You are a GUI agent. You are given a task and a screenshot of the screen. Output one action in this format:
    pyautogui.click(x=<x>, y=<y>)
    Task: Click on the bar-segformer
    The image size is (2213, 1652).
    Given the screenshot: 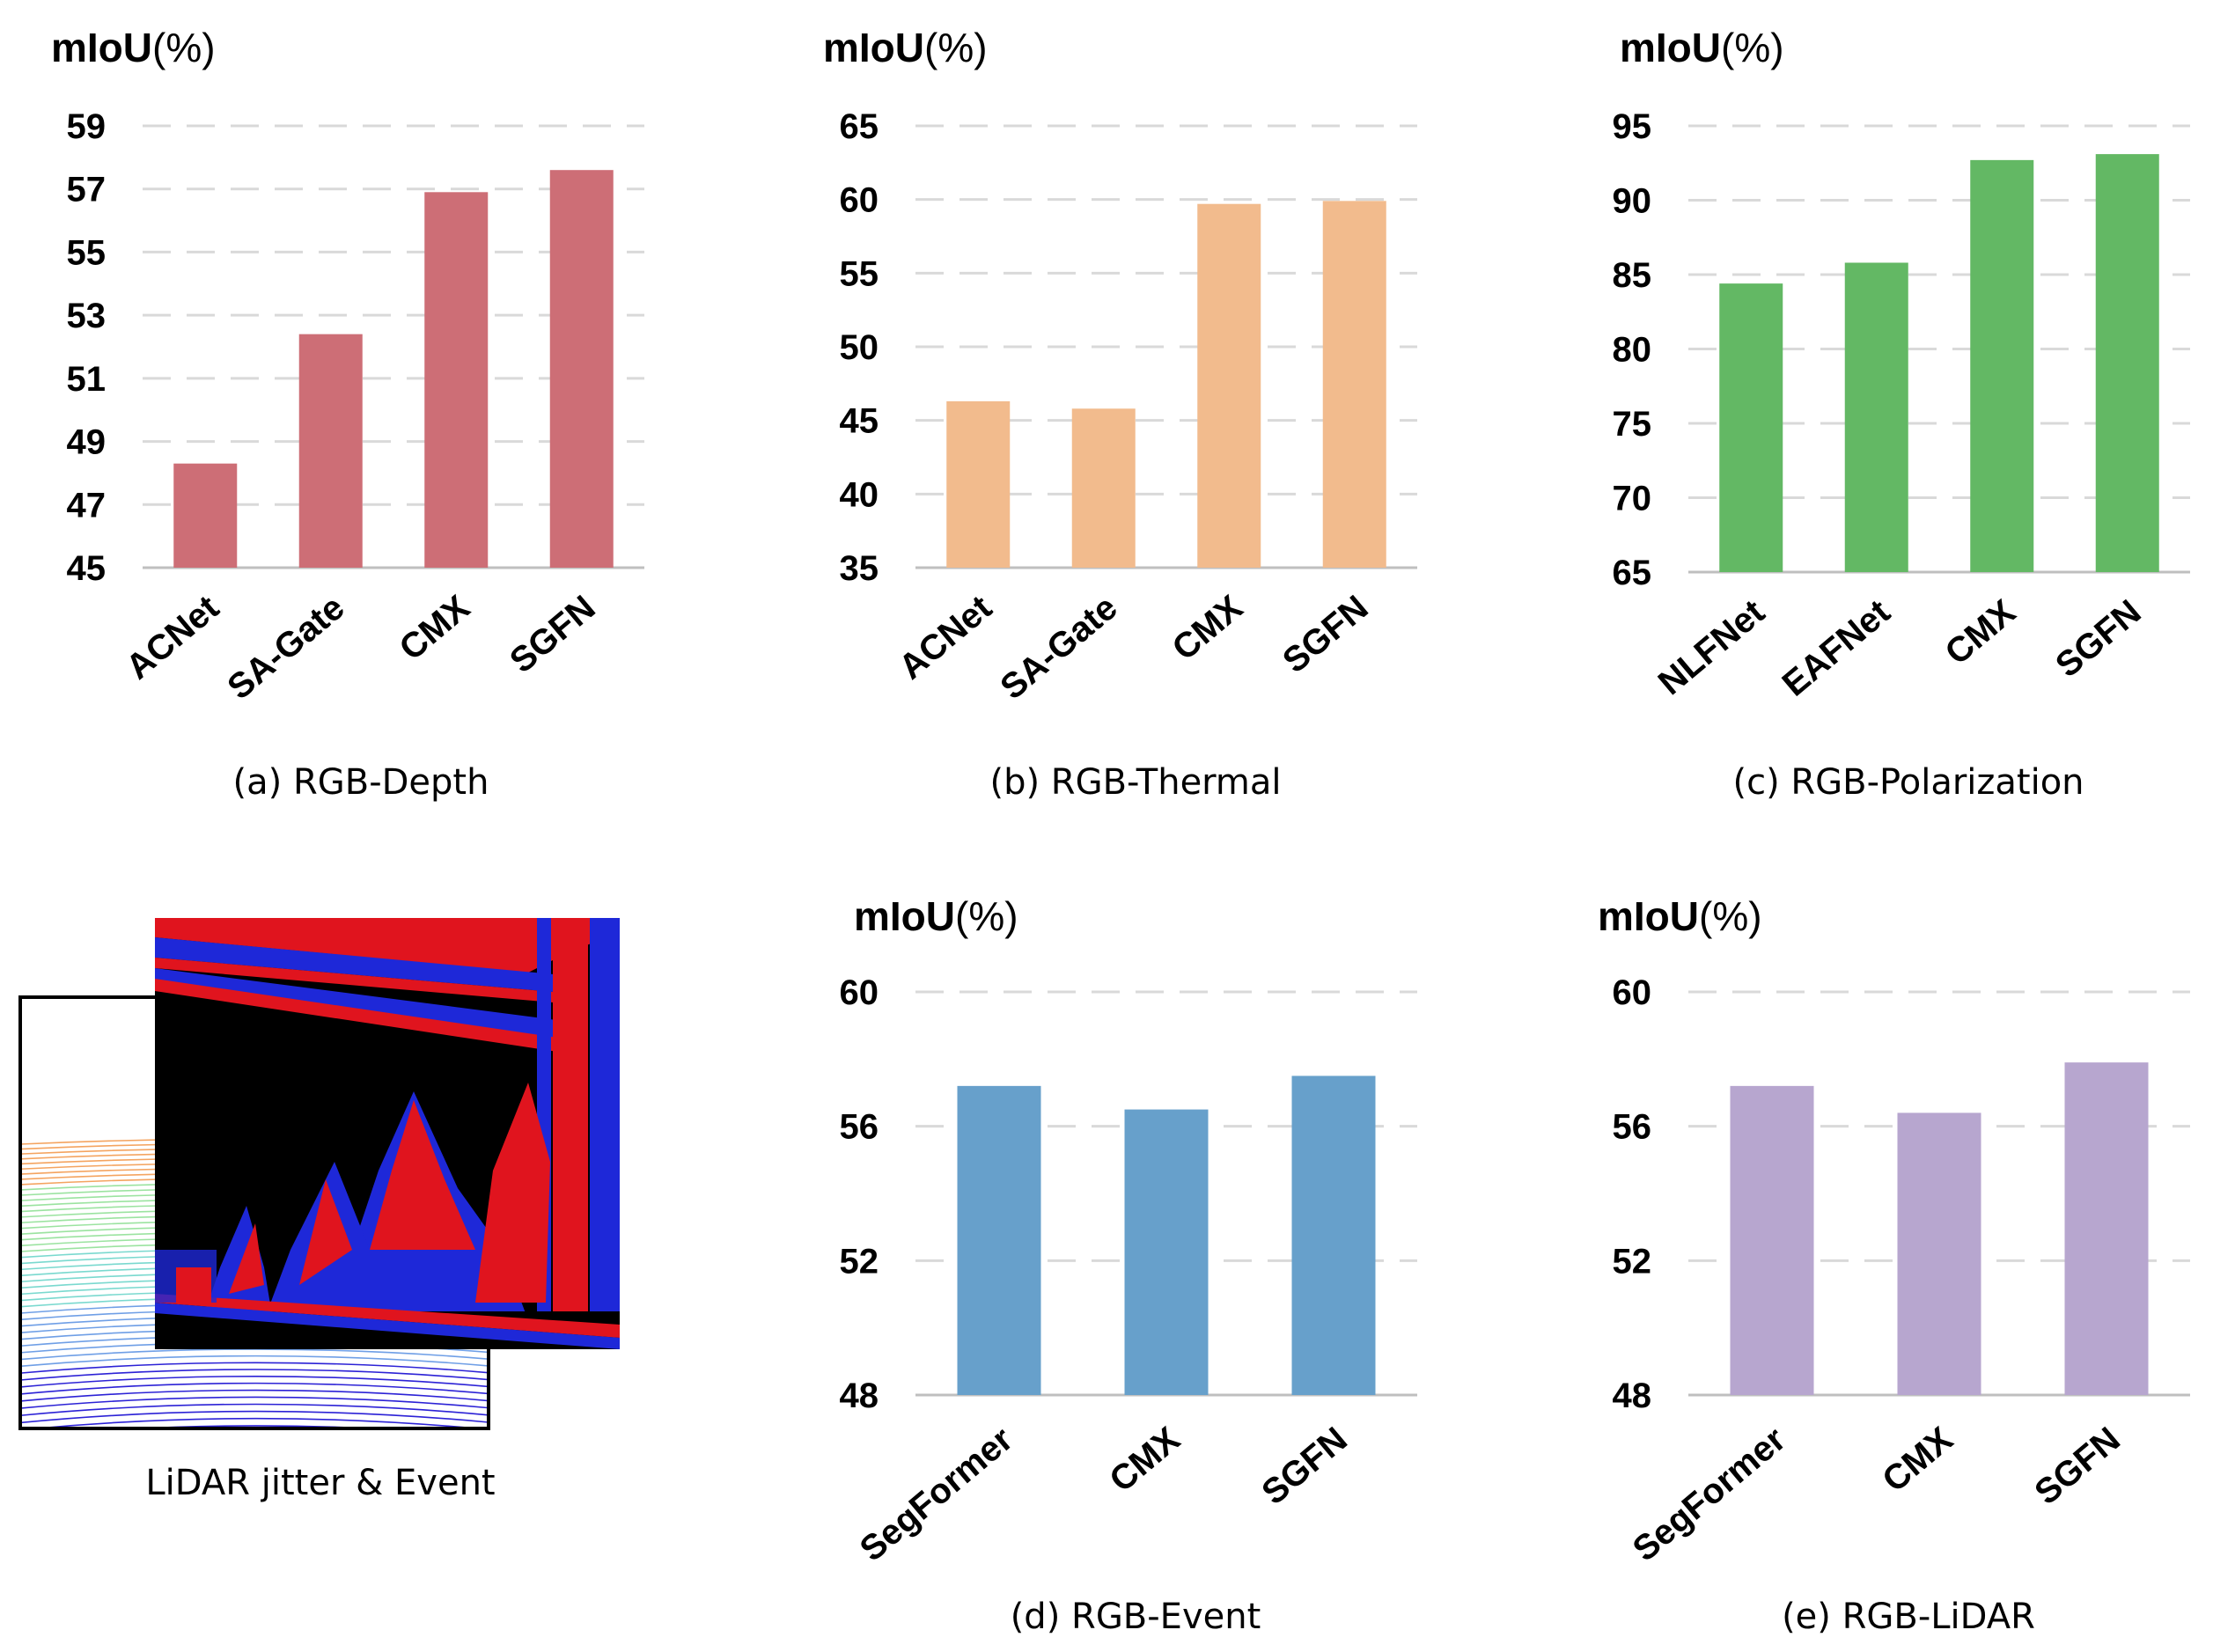 What is the action you would take?
    pyautogui.click(x=1772, y=1240)
    